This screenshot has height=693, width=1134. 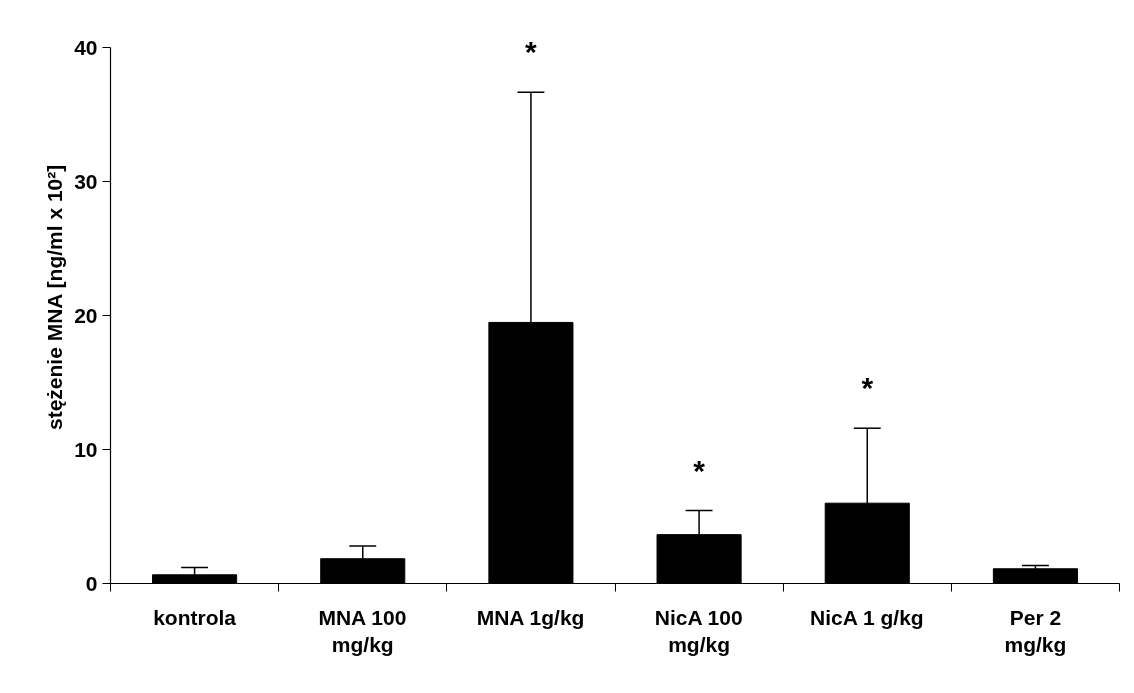 What do you see at coordinates (91, 583) in the screenshot?
I see `y-tick-label: 0` at bounding box center [91, 583].